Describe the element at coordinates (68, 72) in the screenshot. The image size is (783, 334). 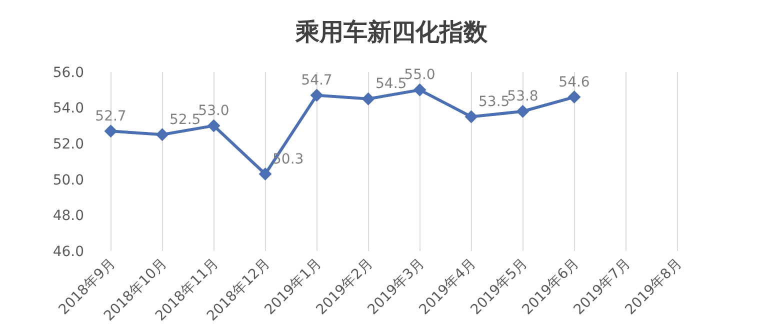
I see `y-tick-label: 56.0` at that location.